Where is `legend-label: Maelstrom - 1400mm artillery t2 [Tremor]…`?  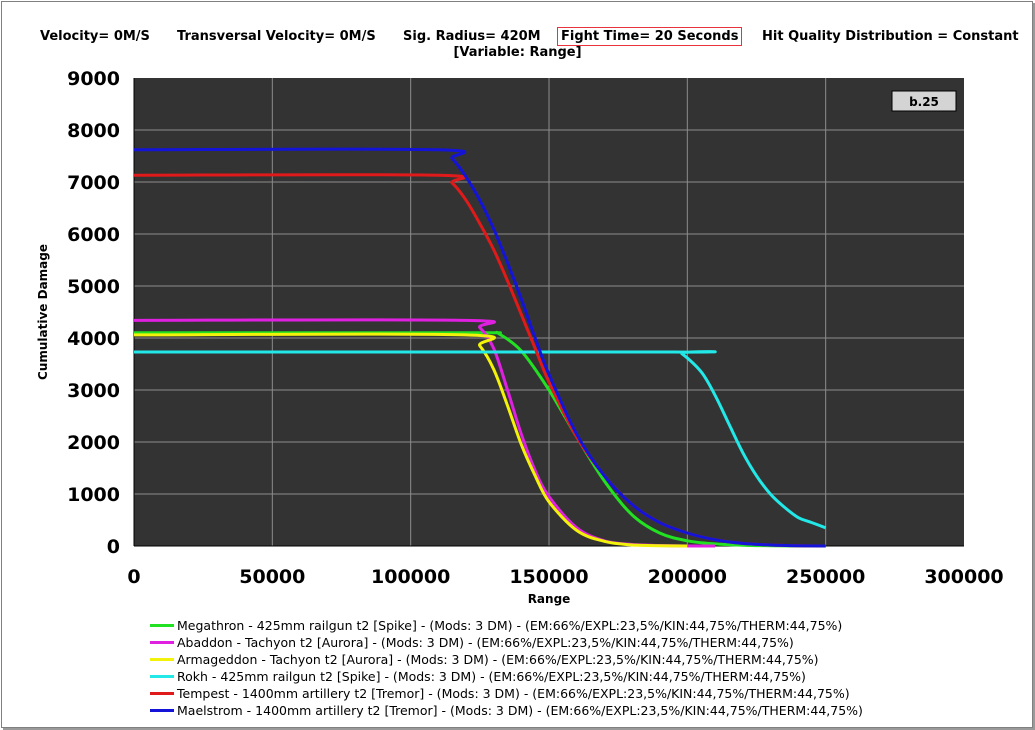
legend-label: Maelstrom - 1400mm artillery t2 [Tremor]… is located at coordinates (520, 710).